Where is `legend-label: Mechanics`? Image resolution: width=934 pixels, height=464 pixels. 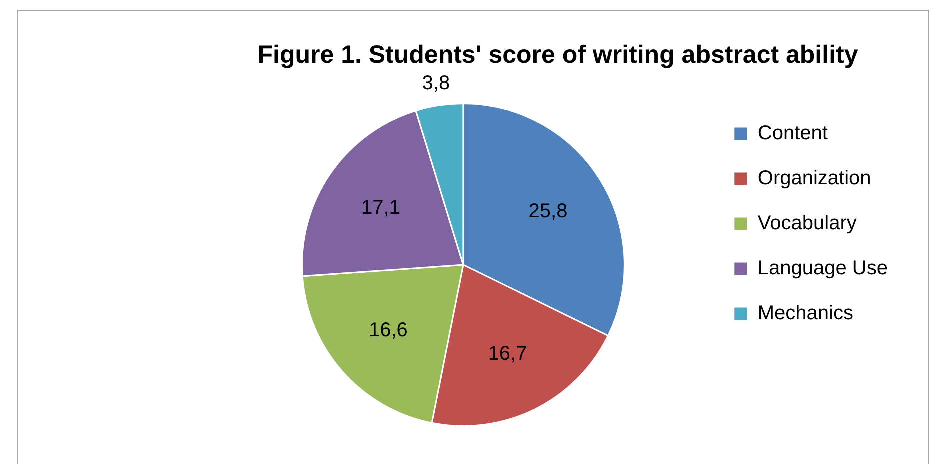
legend-label: Mechanics is located at coordinates (806, 313).